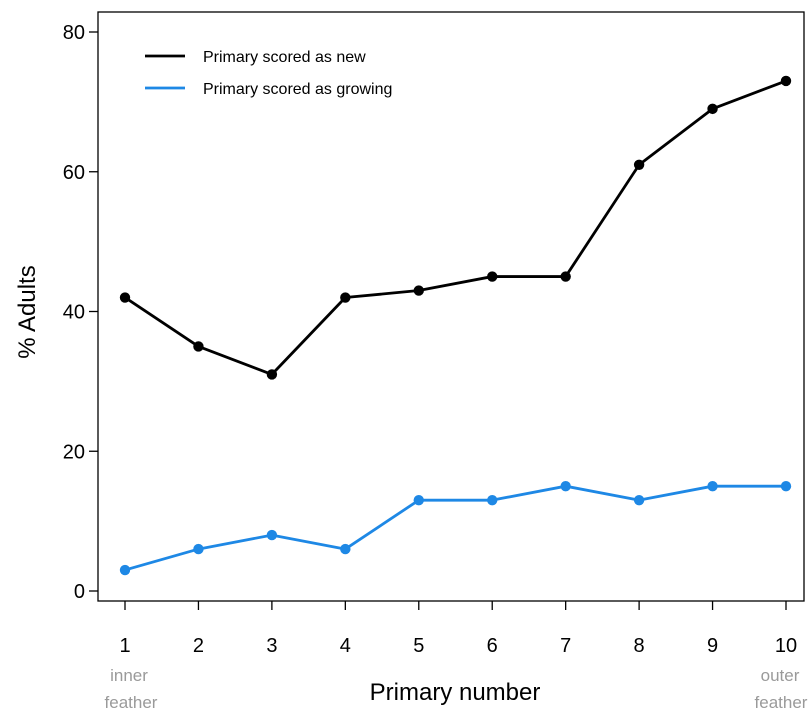 Image resolution: width=809 pixels, height=720 pixels. I want to click on y-tick-label-80: 80, so click(74, 33).